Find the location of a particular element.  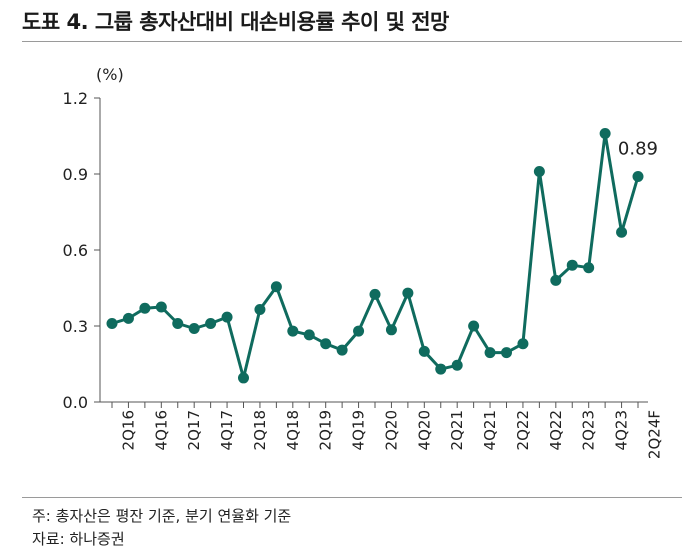

x-tick-label: 4Q18 is located at coordinates (293, 430).